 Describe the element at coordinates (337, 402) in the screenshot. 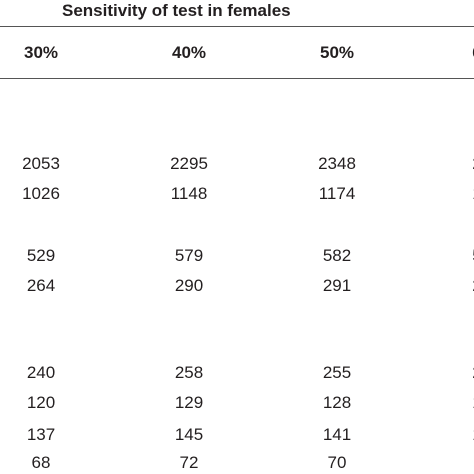

I see `table-cell: 128` at that location.